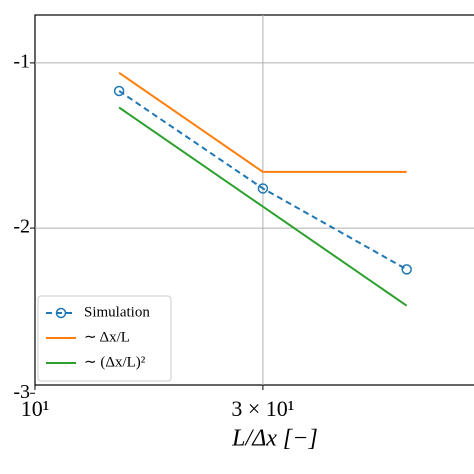 The height and width of the screenshot is (474, 474). Describe the element at coordinates (61, 313) in the screenshot. I see `legend-marker` at that location.